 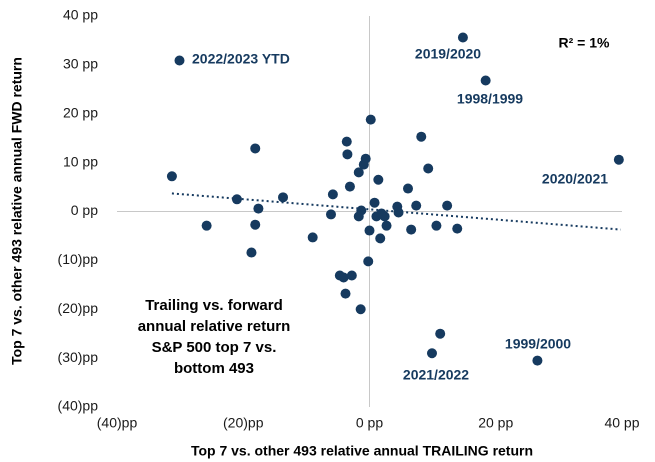 I want to click on x-tick-label: 0 pp, so click(x=369, y=423).